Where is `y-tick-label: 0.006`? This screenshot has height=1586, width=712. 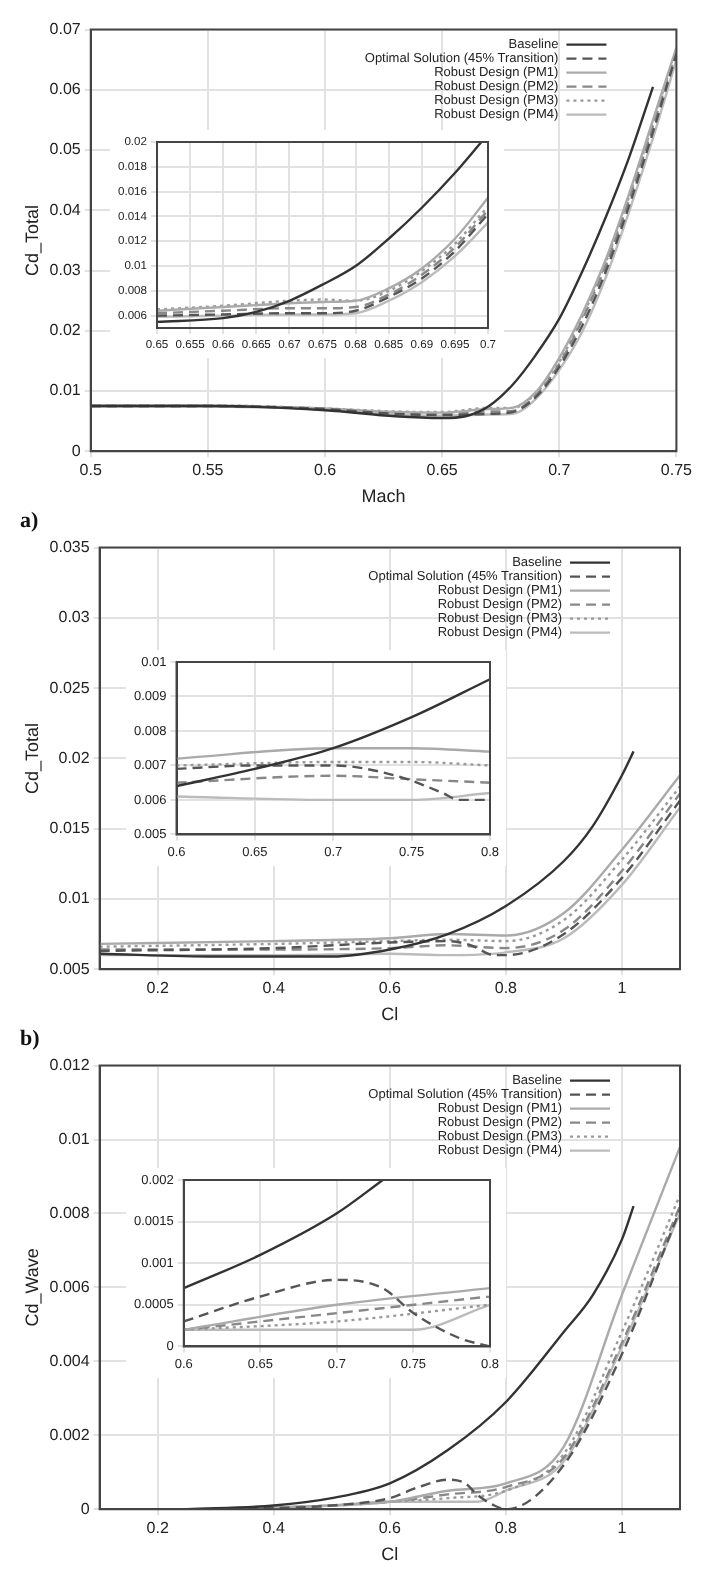 y-tick-label: 0.006 is located at coordinates (70, 1286).